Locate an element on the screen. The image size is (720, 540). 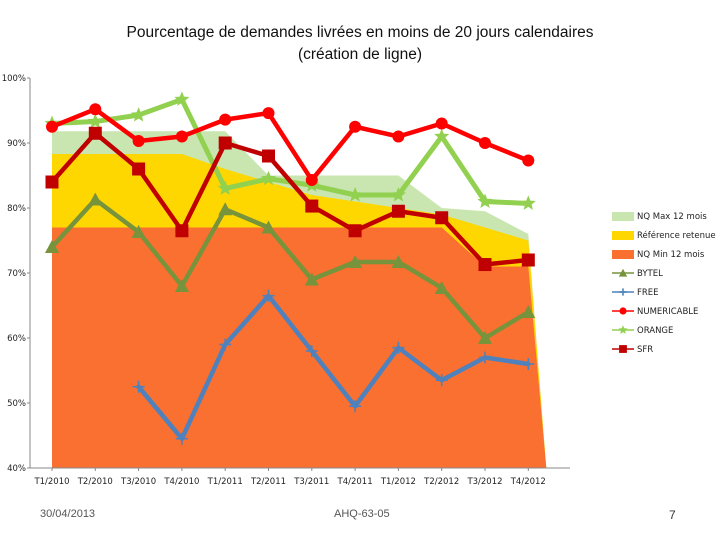
legend-marker-orange is located at coordinates (623, 329).